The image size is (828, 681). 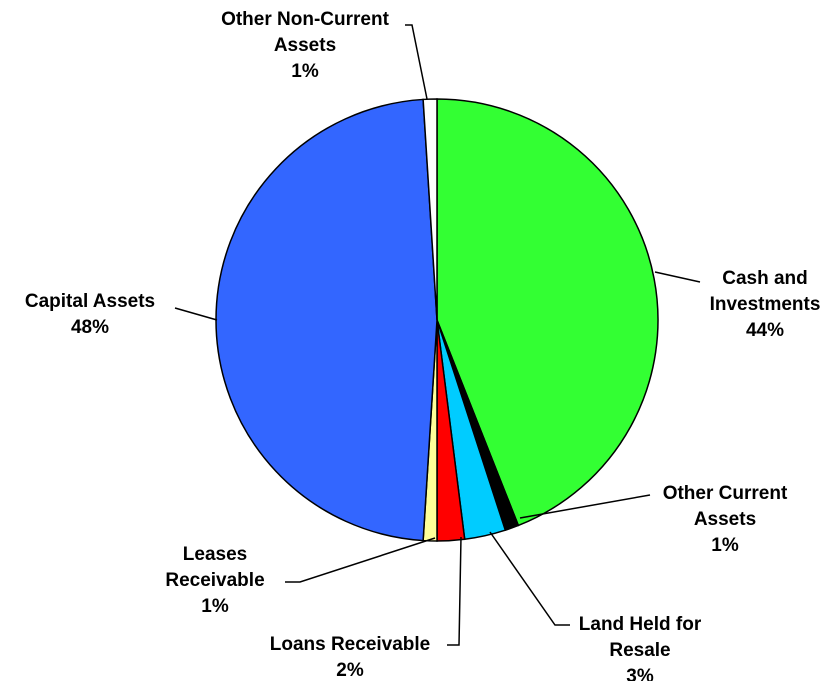 I want to click on category-name: Other Current Assets, so click(x=725, y=506).